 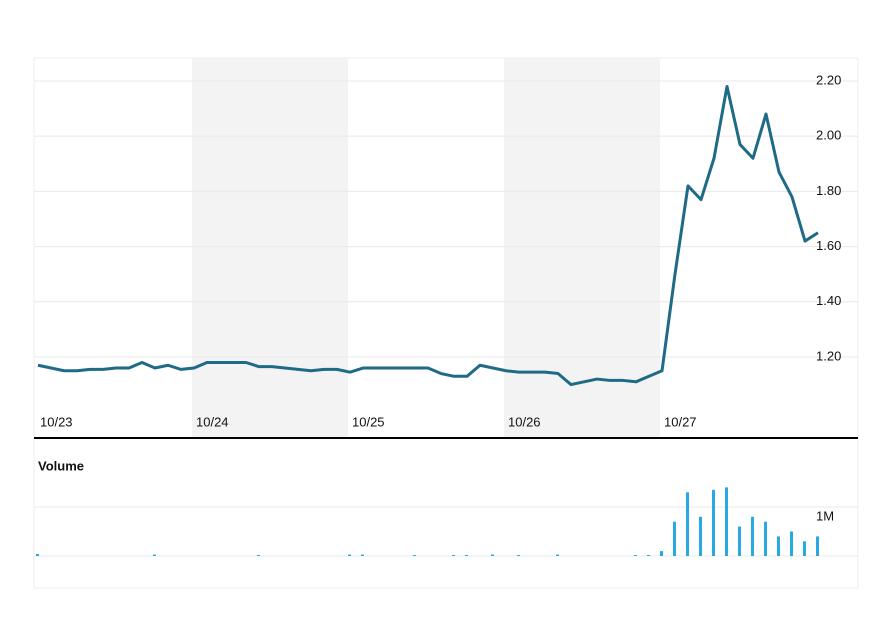 I want to click on y-tick-label: 1.40, so click(x=828, y=300).